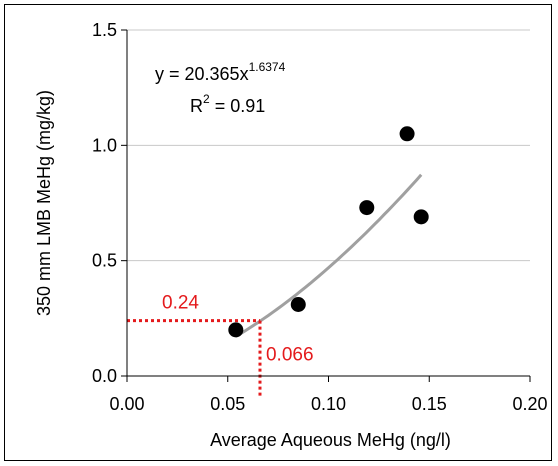  I want to click on r-squared-text: R2 = 0.91, so click(227, 104).